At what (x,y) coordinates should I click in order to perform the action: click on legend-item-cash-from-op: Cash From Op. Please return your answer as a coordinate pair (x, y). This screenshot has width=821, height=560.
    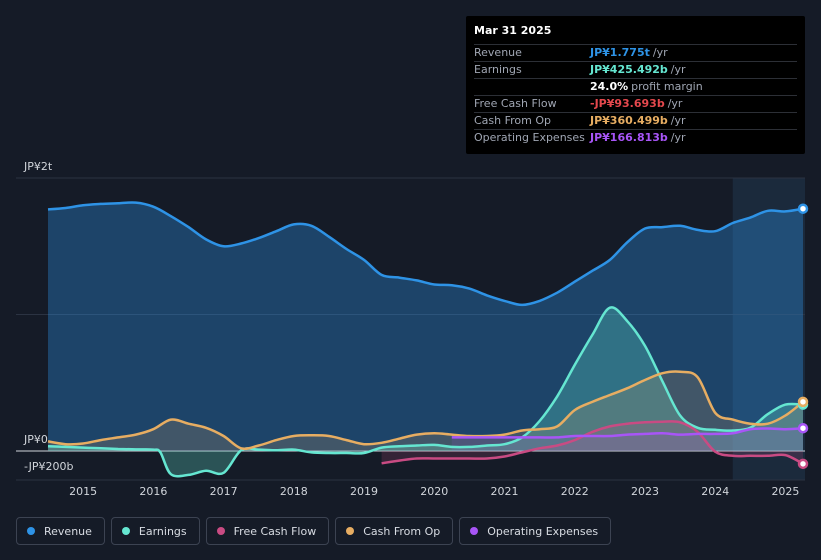
    Looking at the image, I should click on (394, 531).